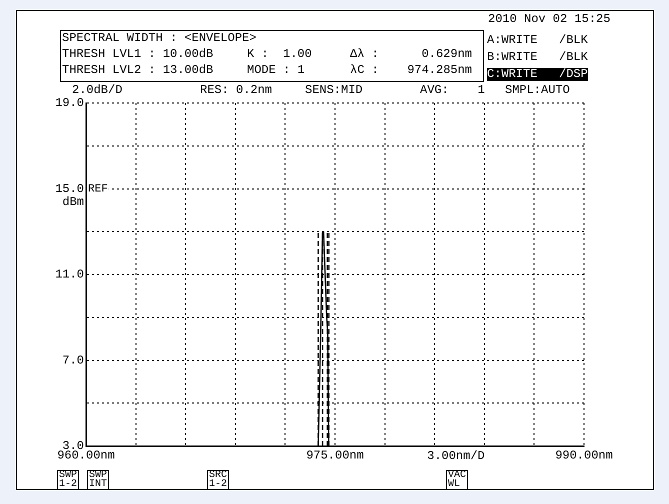 The image size is (669, 504). I want to click on y-axis-title: dBm, so click(73, 201).